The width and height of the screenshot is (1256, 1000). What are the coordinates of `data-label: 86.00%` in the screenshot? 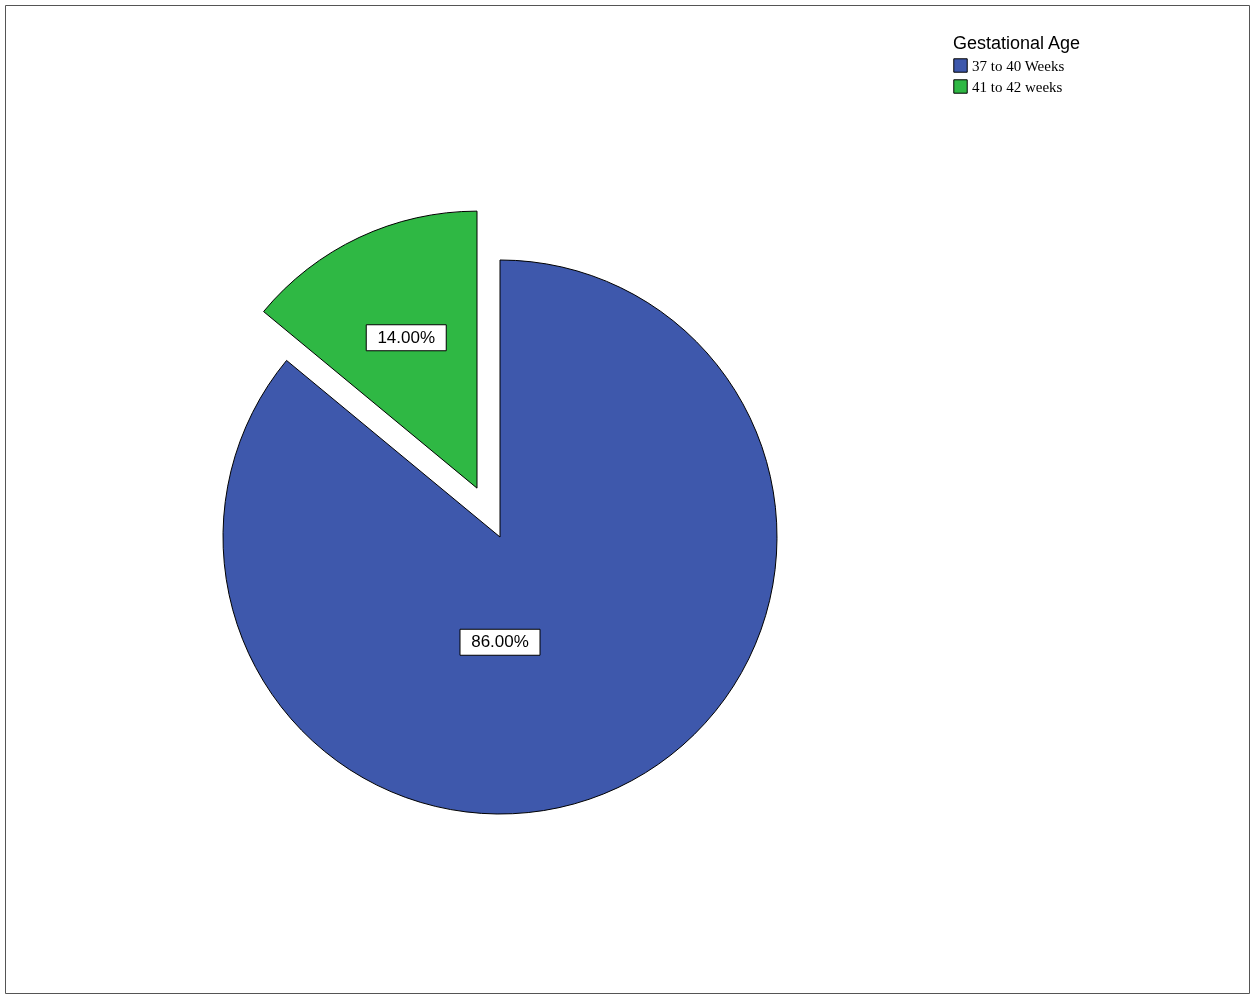 It's located at (500, 642).